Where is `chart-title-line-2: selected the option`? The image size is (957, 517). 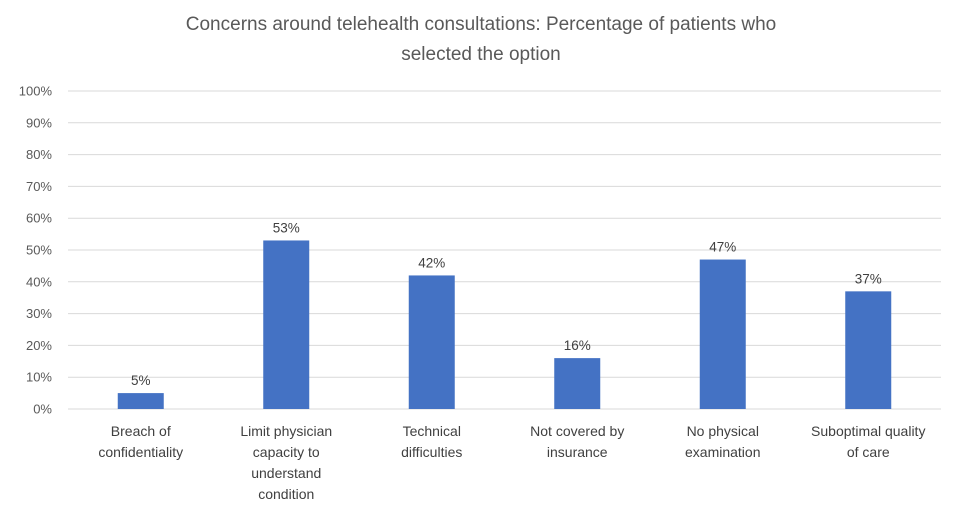
chart-title-line-2: selected the option is located at coordinates (481, 54).